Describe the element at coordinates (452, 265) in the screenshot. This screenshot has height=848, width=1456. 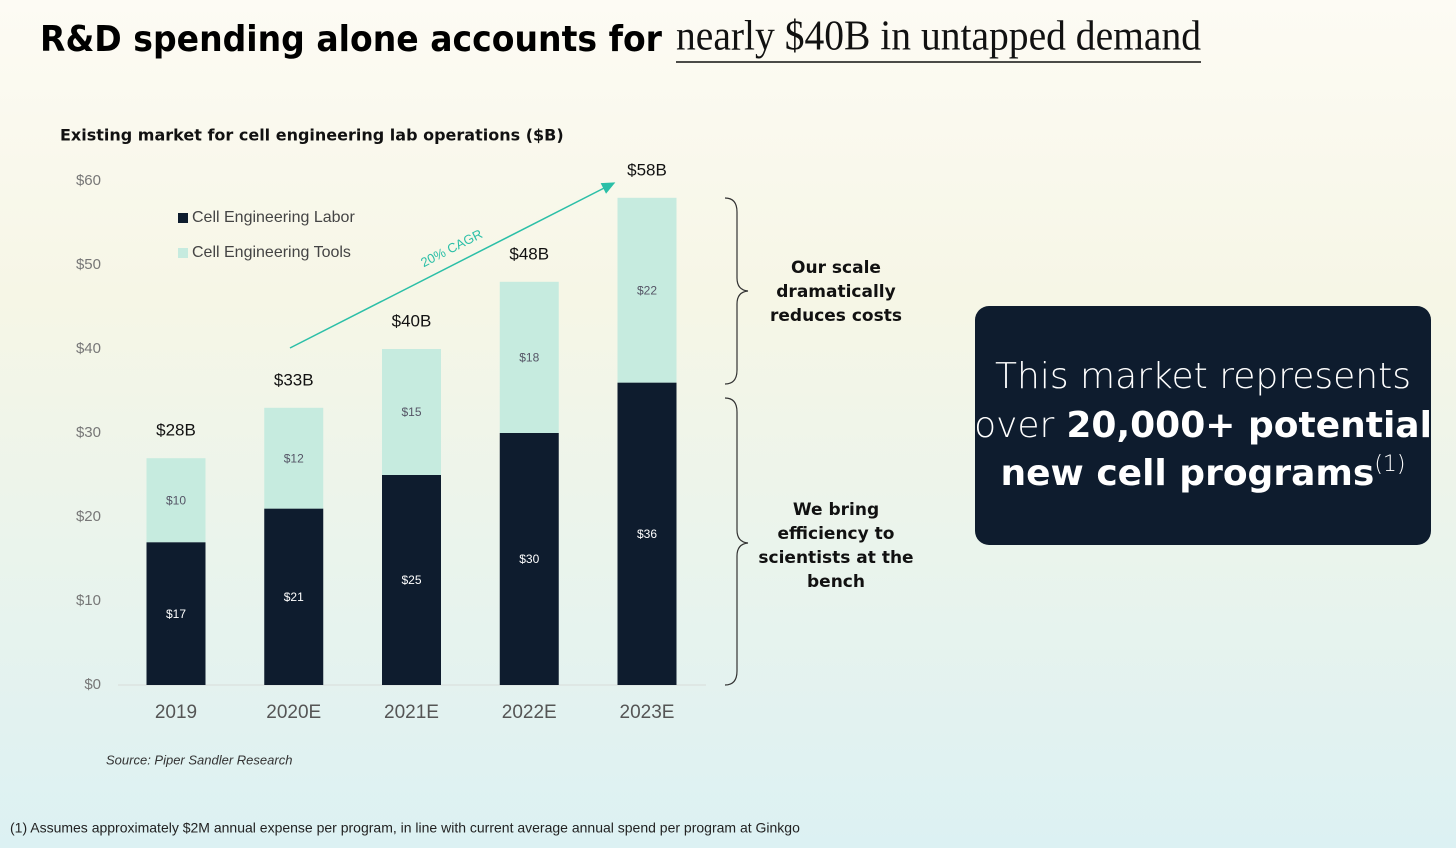
I see `cagr-arrow` at that location.